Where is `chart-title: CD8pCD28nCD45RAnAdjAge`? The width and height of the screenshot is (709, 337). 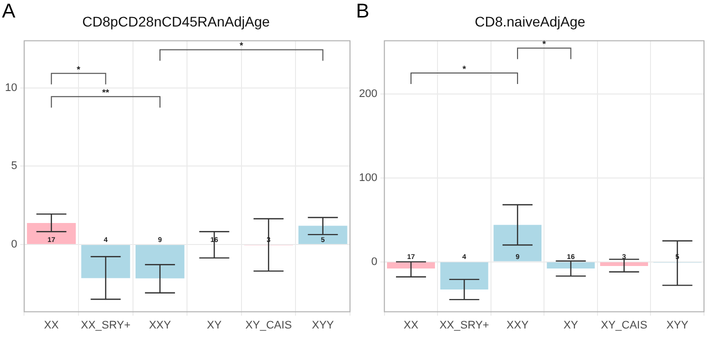 chart-title: CD8pCD28nCD45RAnAdjAge is located at coordinates (176, 21).